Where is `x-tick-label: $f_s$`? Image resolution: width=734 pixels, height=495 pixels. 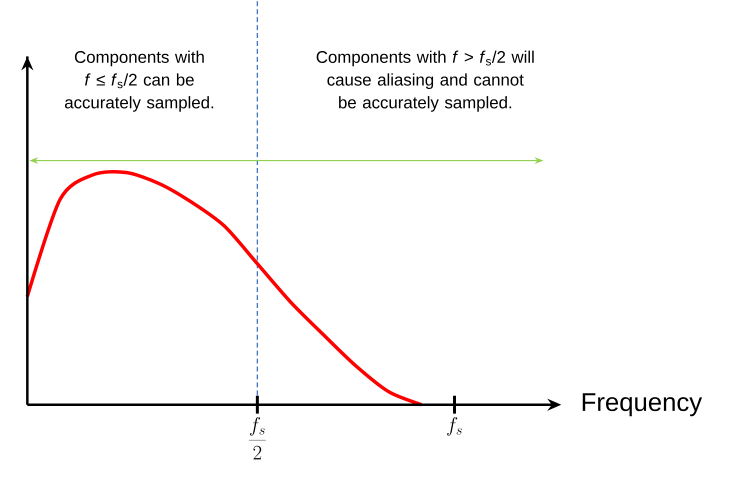
x-tick-label: $f_s$ is located at coordinates (454, 426).